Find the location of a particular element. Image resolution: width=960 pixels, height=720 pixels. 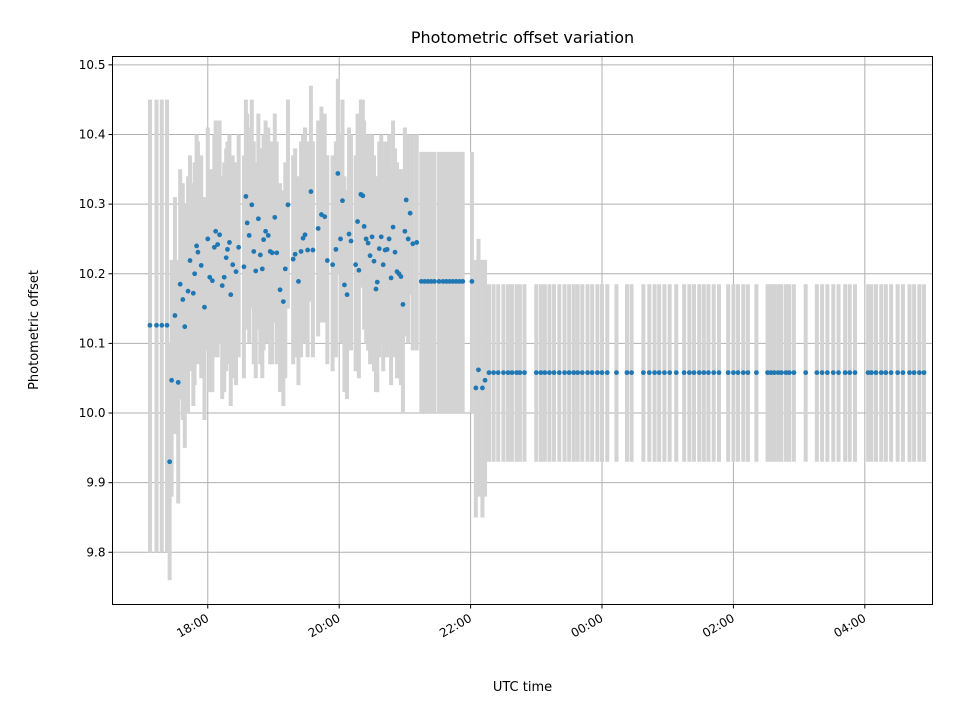

x-axis-label: UTC time is located at coordinates (522, 687).